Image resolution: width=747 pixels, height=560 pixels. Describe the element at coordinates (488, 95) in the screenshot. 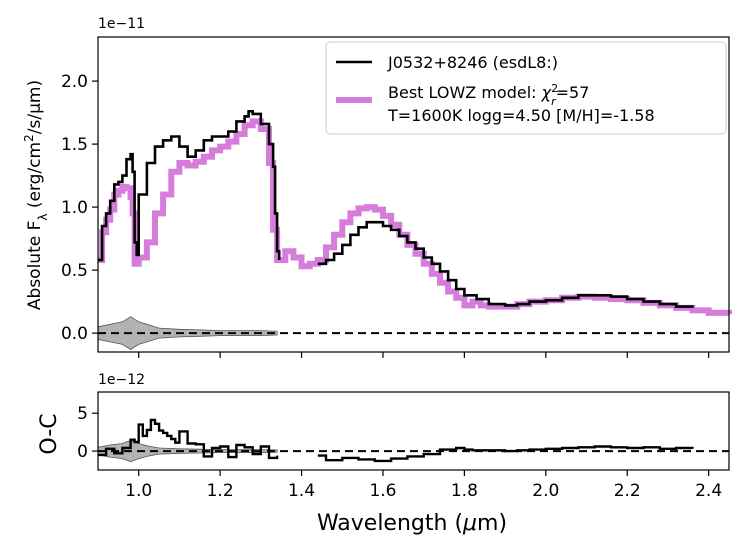

I see `legend-label-model-line1: Best LOWZ model: χ2 r=57` at that location.